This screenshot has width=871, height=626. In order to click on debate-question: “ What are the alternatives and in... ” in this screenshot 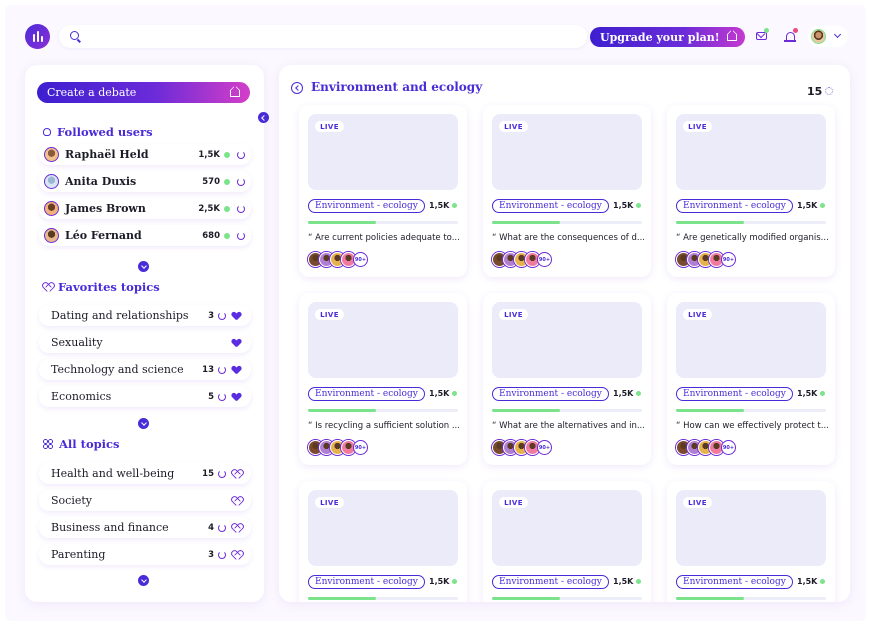, I will do `click(569, 426)`.